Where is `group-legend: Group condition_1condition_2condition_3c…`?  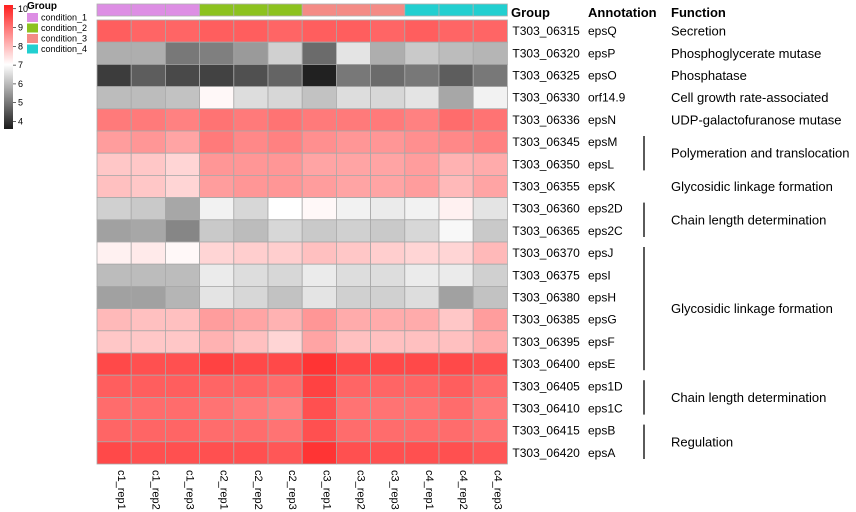 group-legend: Group condition_1condition_2condition_3c… is located at coordinates (57, 27).